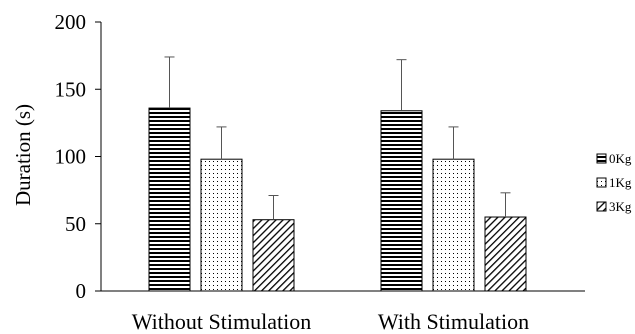 Image resolution: width=635 pixels, height=334 pixels. I want to click on legend-label: 3Kg, so click(620, 206).